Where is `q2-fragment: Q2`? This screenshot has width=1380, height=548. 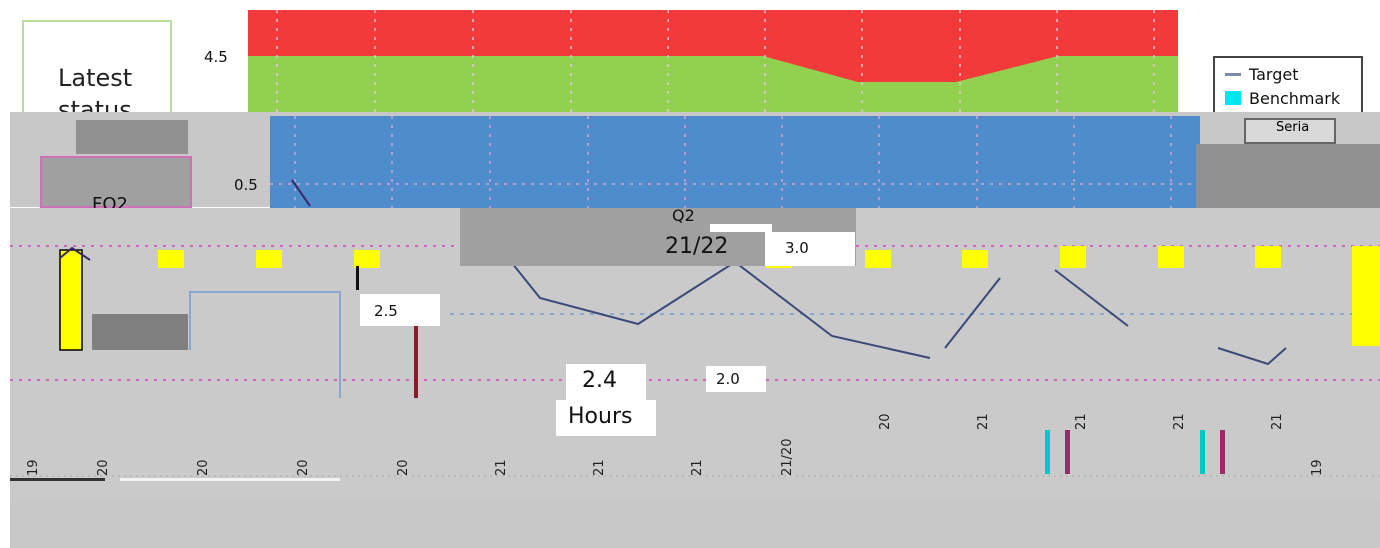 q2-fragment: Q2 is located at coordinates (683, 215).